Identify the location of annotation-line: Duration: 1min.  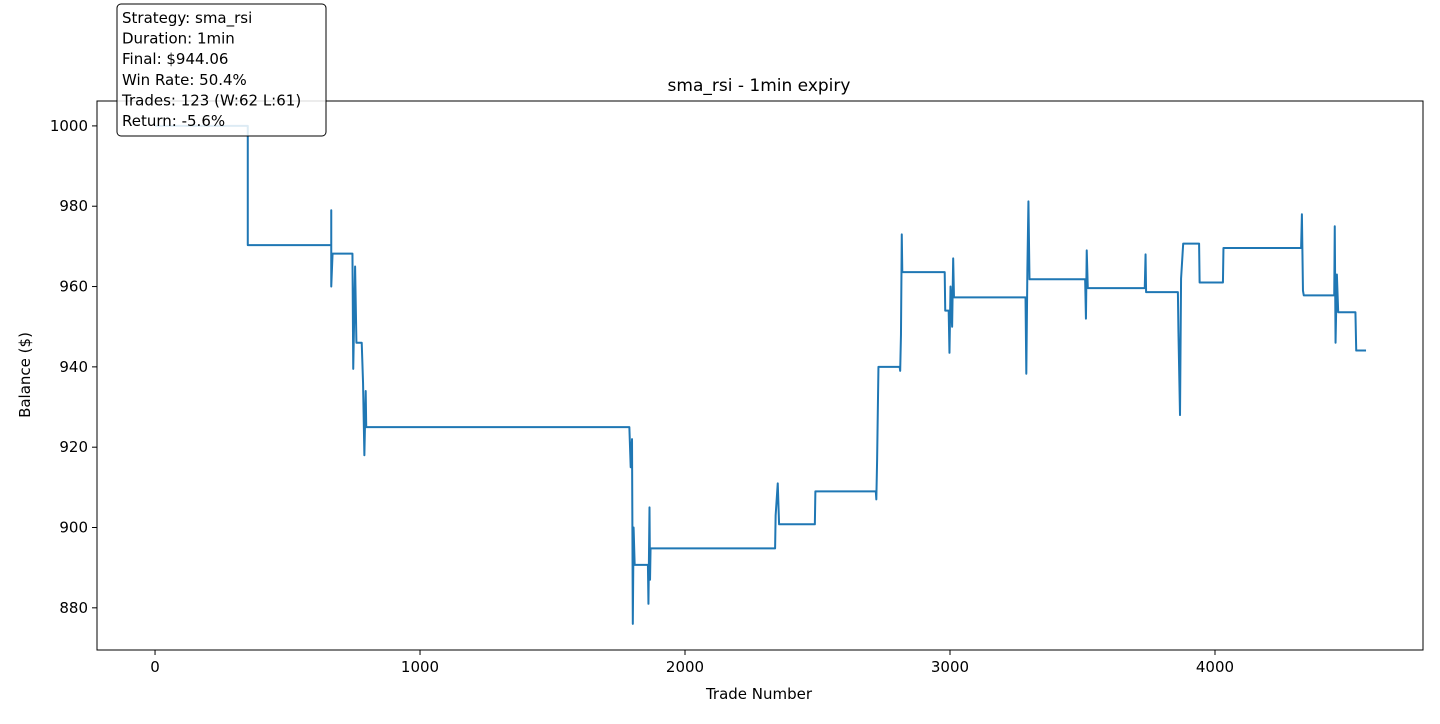
(178, 39).